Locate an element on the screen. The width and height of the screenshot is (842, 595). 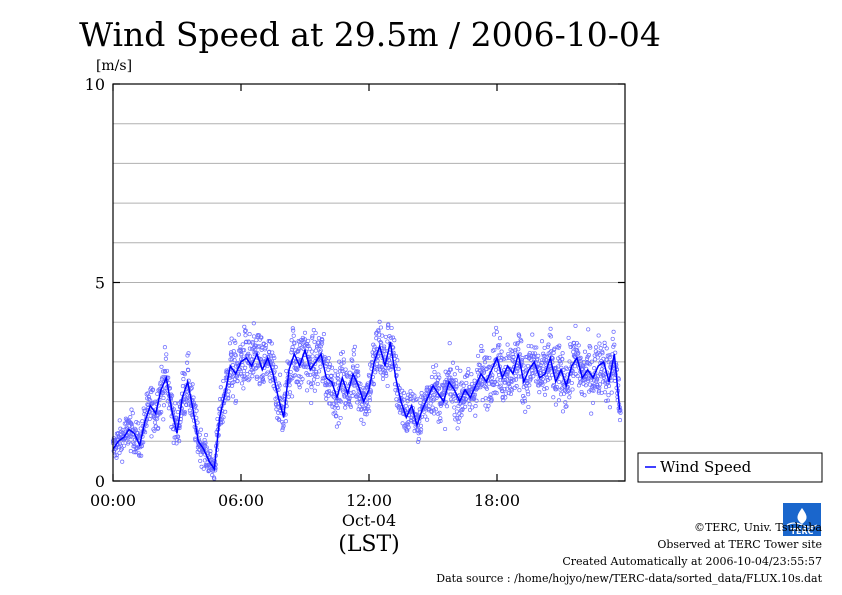
legend-box is located at coordinates (730, 467).